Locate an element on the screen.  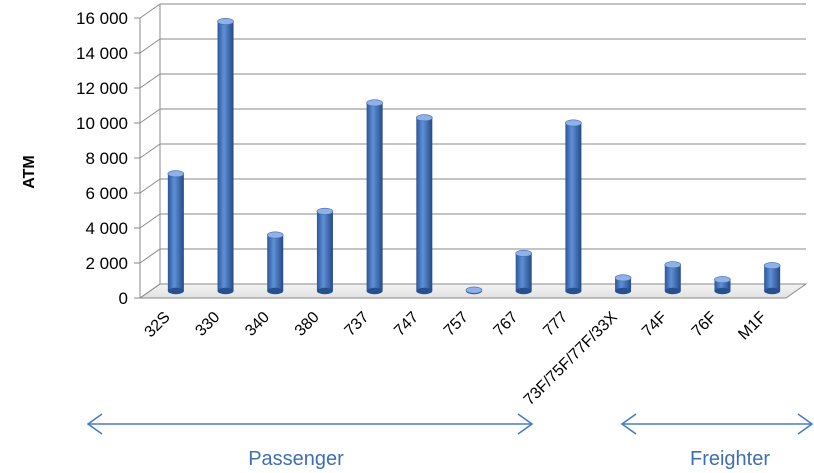
freighter-group-label: Freighter is located at coordinates (730, 459).